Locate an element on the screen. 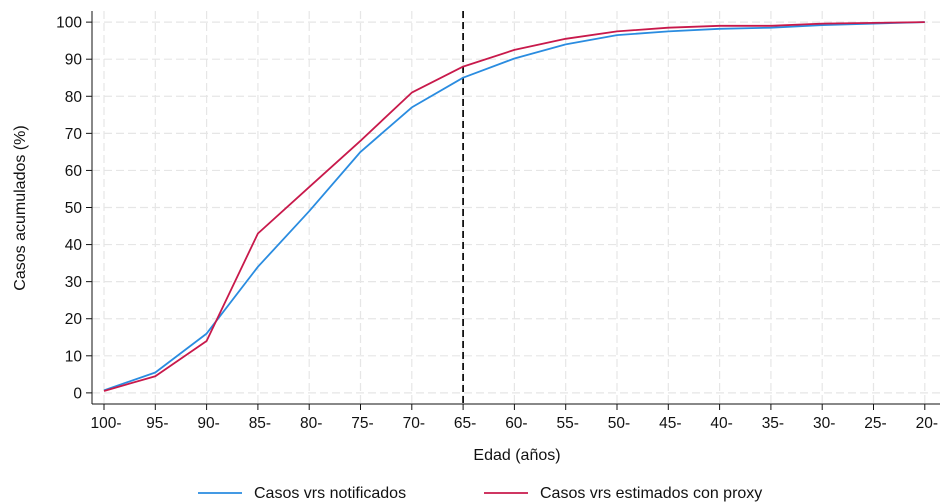  y-tick-label: 10 is located at coordinates (74, 356).